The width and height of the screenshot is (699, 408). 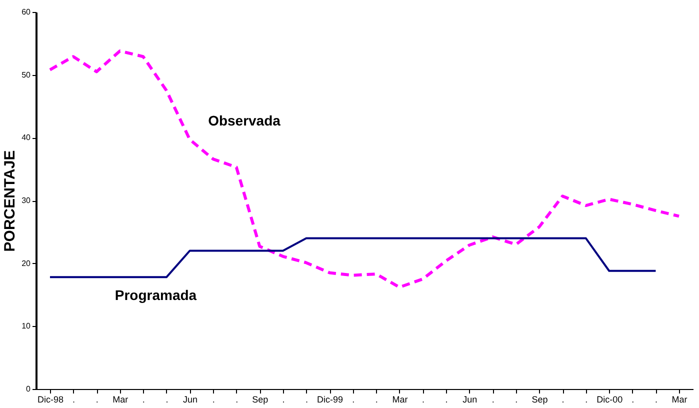 I want to click on x-tick-label: Dic-99, so click(x=330, y=399).